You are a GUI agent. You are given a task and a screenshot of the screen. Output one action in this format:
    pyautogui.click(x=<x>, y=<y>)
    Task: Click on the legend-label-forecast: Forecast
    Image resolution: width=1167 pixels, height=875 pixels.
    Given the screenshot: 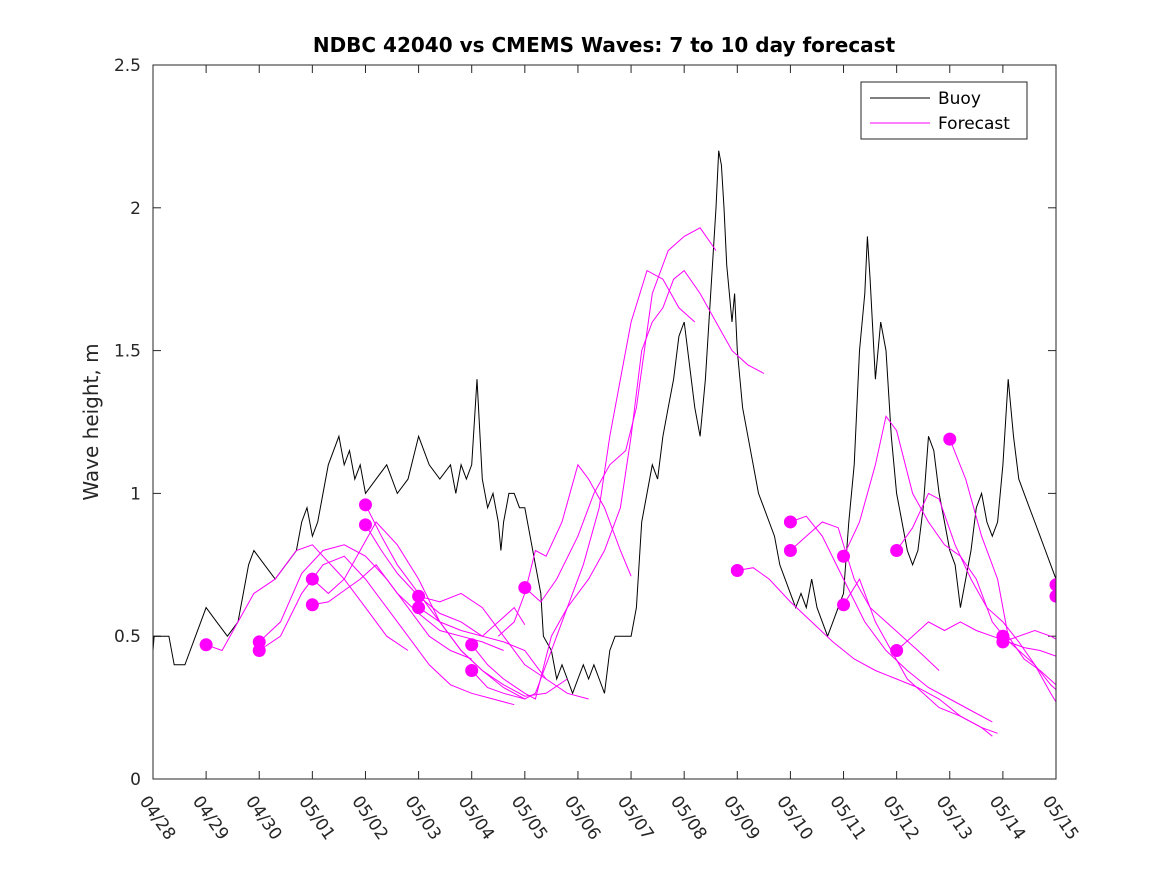 What is the action you would take?
    pyautogui.click(x=974, y=124)
    